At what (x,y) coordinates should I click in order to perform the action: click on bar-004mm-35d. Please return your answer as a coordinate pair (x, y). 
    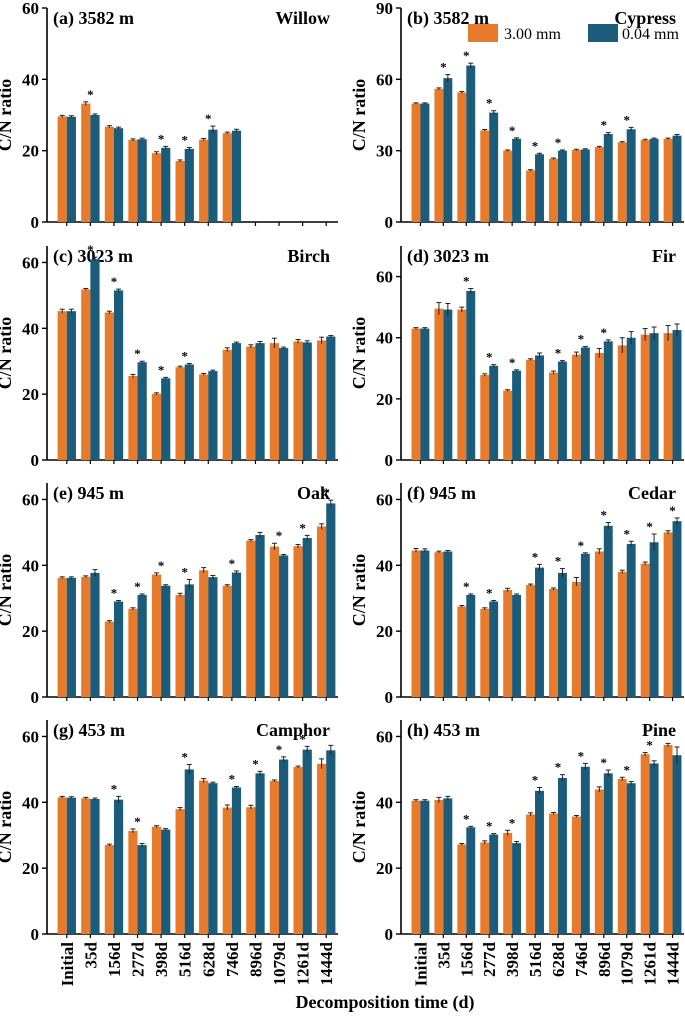
    Looking at the image, I should click on (95, 168).